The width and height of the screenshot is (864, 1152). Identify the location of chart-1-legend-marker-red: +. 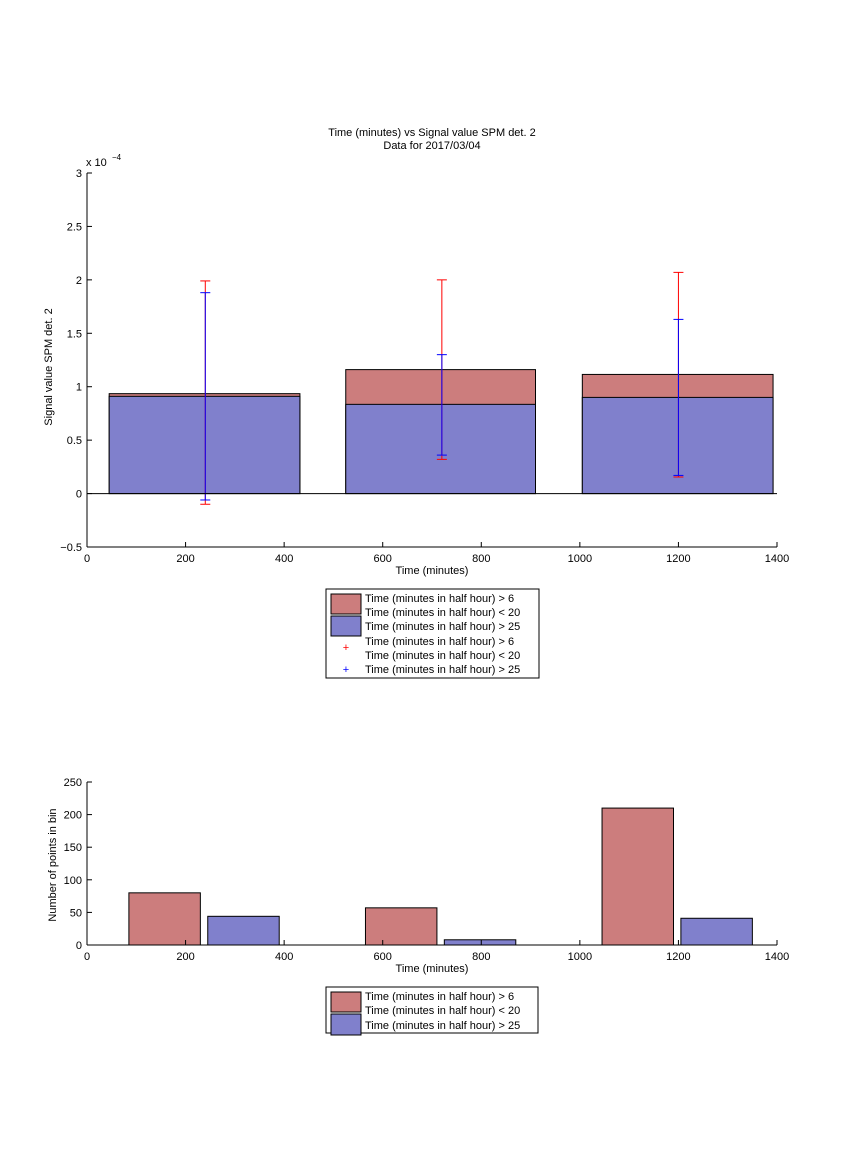
(346, 648).